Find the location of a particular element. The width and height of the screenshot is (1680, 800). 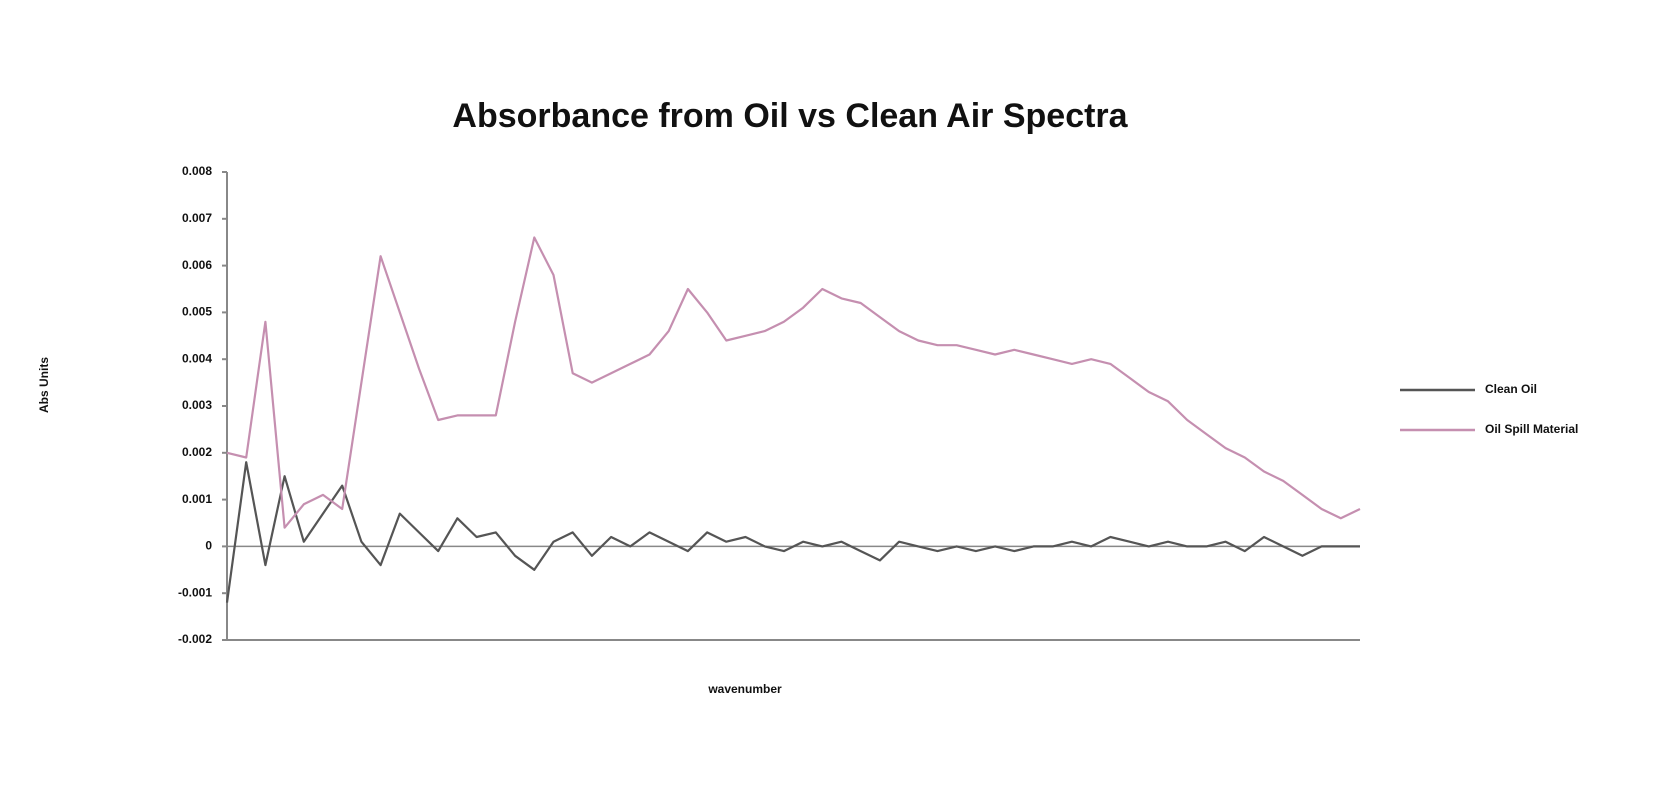

y-axis-label: Abs Units is located at coordinates (44, 385).